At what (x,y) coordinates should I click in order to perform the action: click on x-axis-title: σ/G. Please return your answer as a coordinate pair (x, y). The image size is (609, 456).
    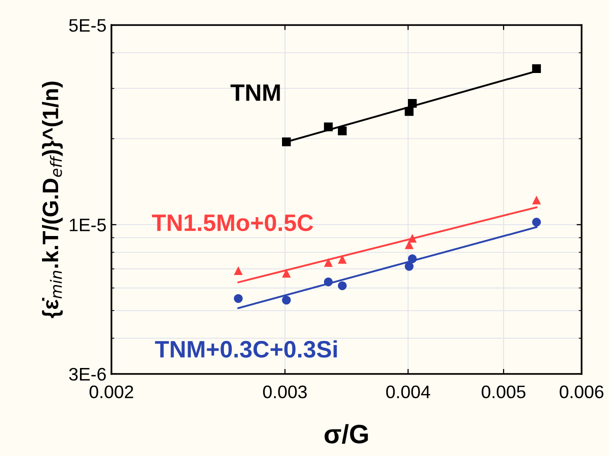
    Looking at the image, I should click on (346, 434).